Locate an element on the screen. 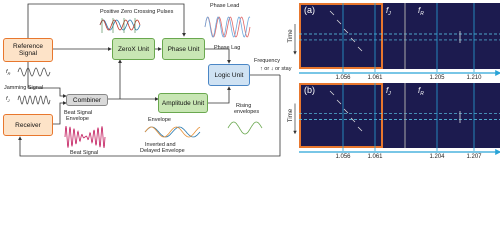 The image size is (500, 240). panel-label: (b) is located at coordinates (309, 90).